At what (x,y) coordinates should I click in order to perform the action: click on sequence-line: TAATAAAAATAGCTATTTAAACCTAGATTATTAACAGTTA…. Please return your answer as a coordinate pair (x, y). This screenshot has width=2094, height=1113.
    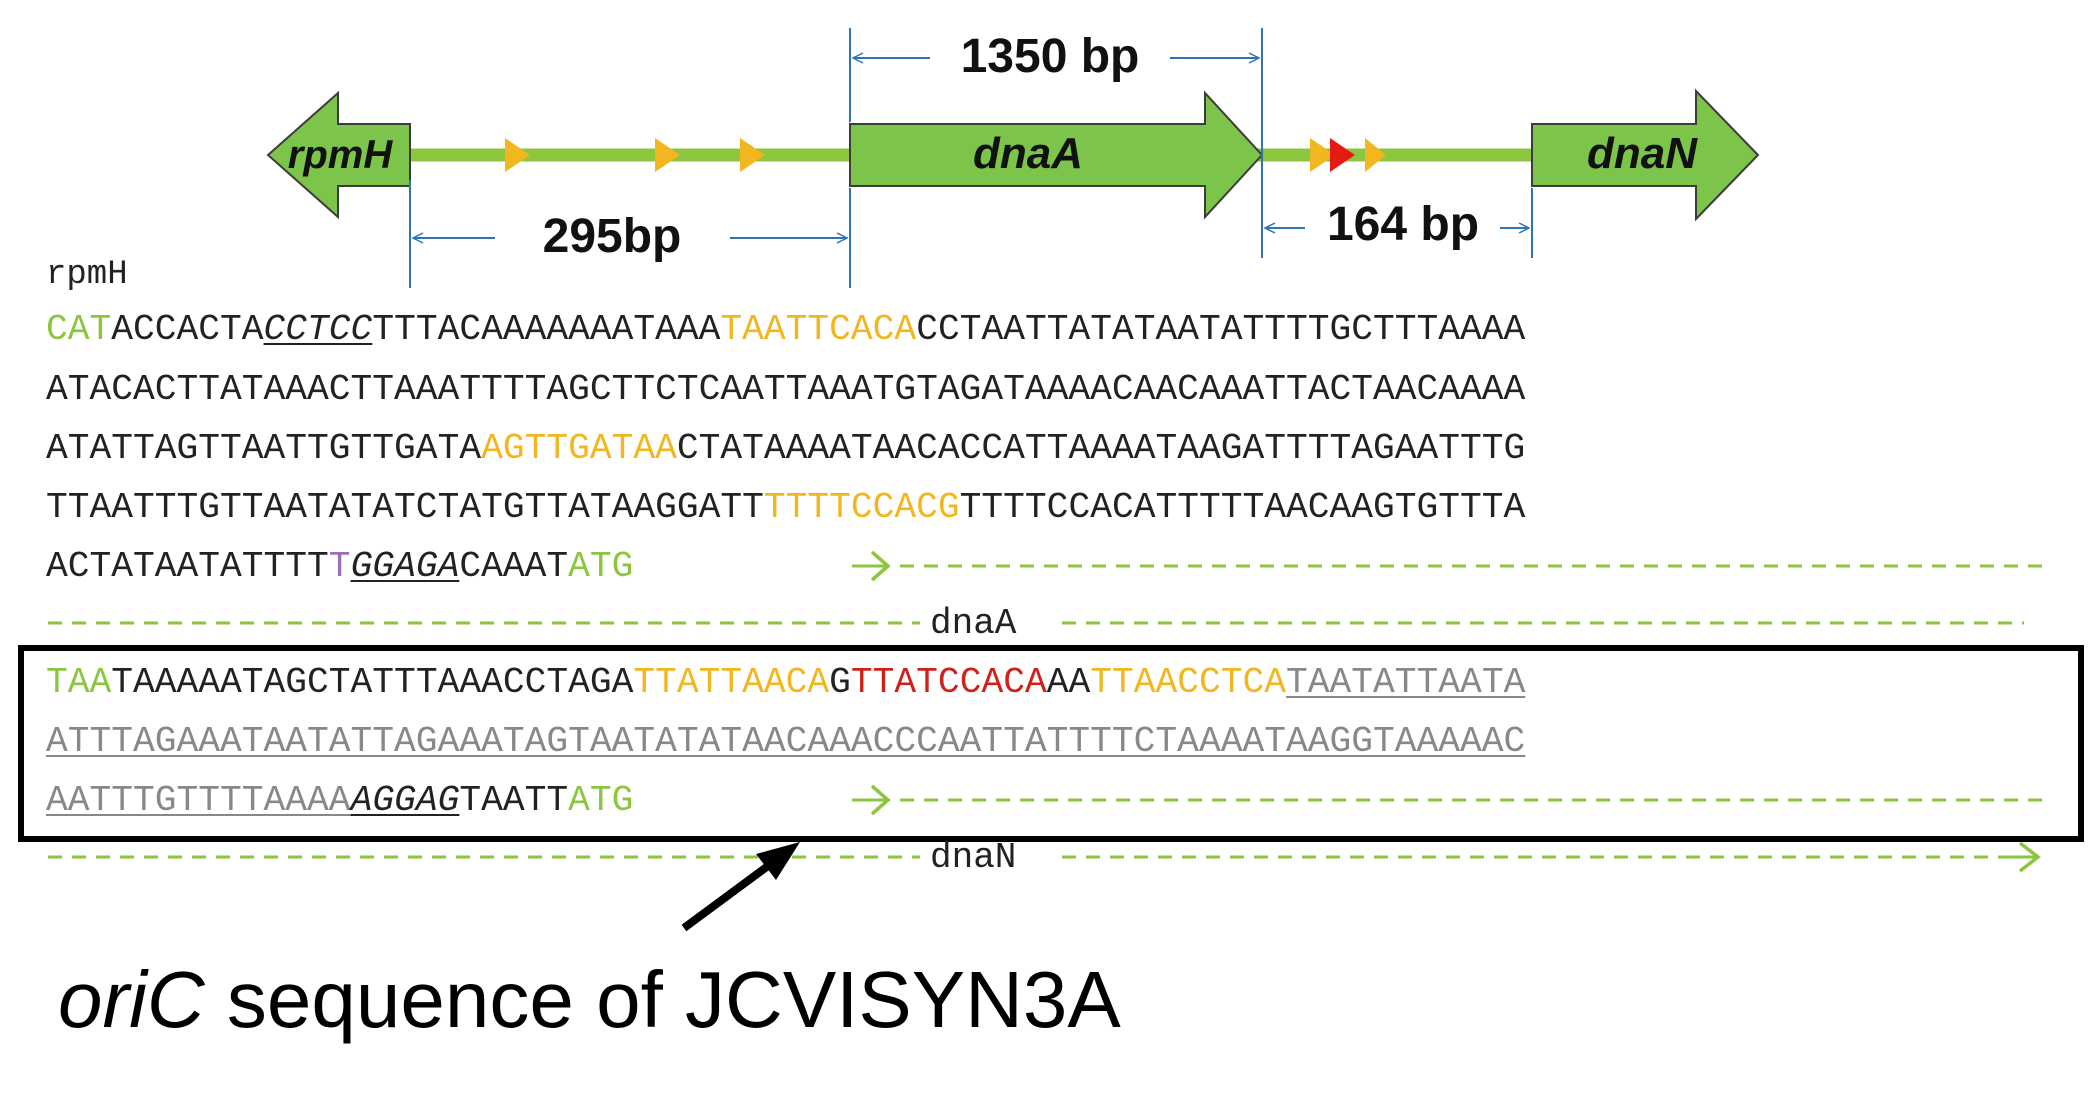
    Looking at the image, I should click on (785, 683).